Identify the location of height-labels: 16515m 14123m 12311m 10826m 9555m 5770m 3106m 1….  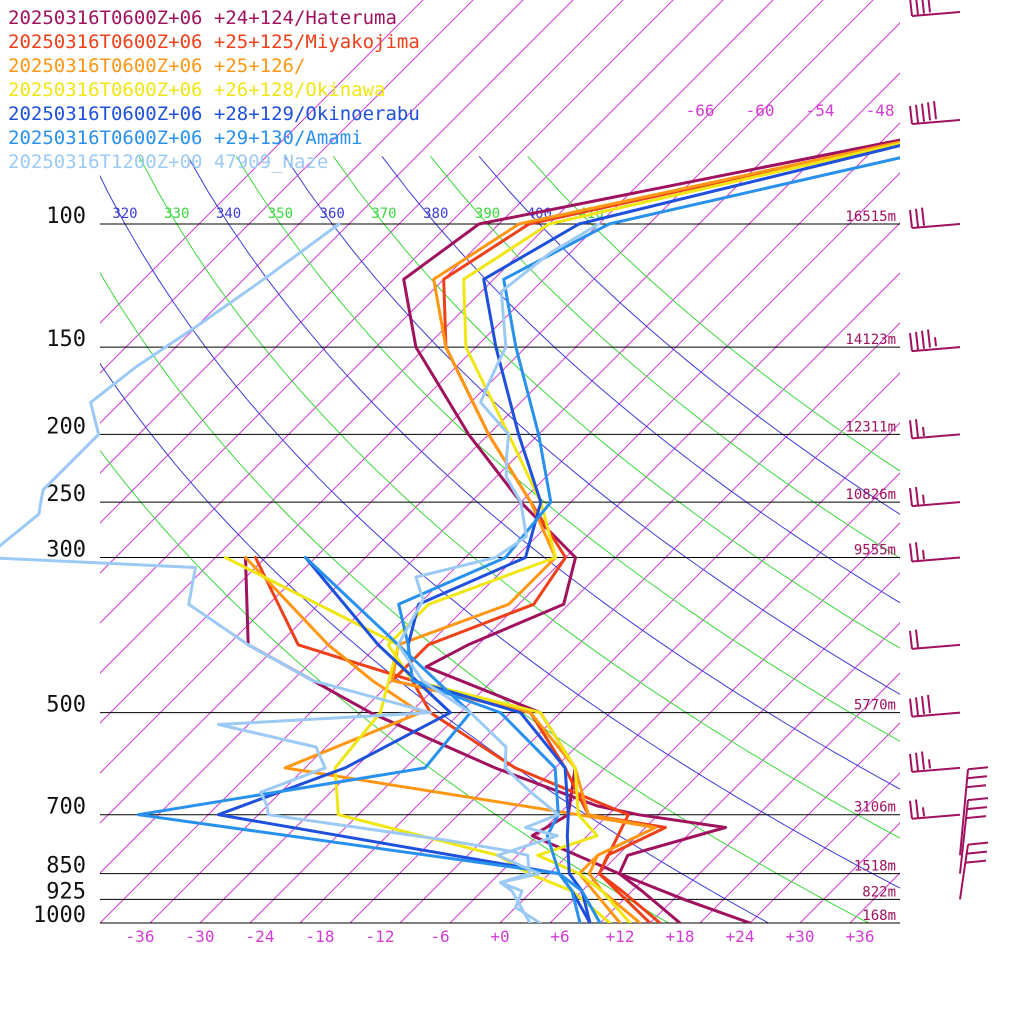
(870, 566).